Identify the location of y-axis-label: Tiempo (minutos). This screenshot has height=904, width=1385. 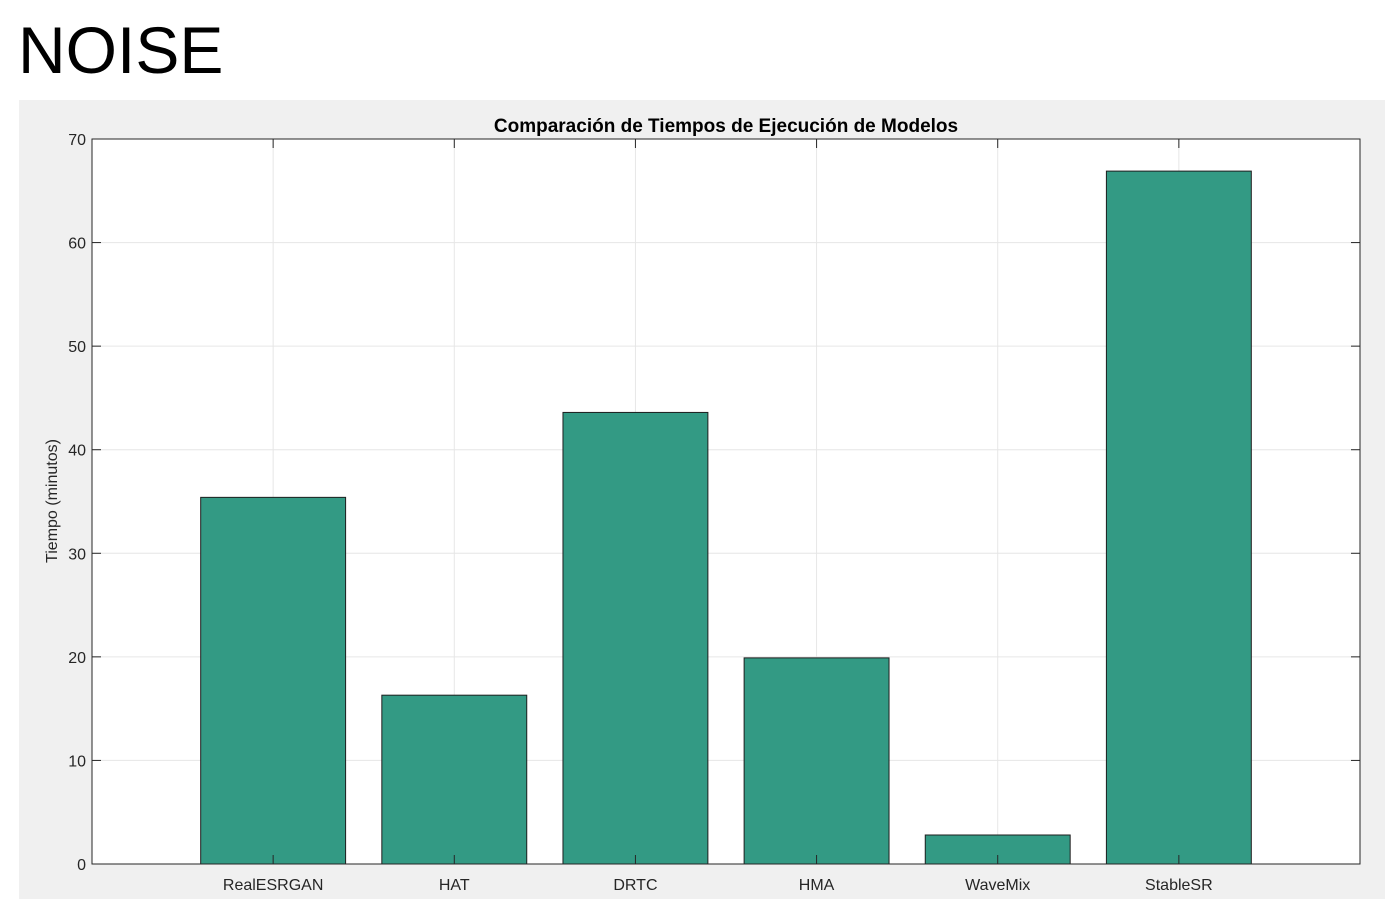
(52, 501).